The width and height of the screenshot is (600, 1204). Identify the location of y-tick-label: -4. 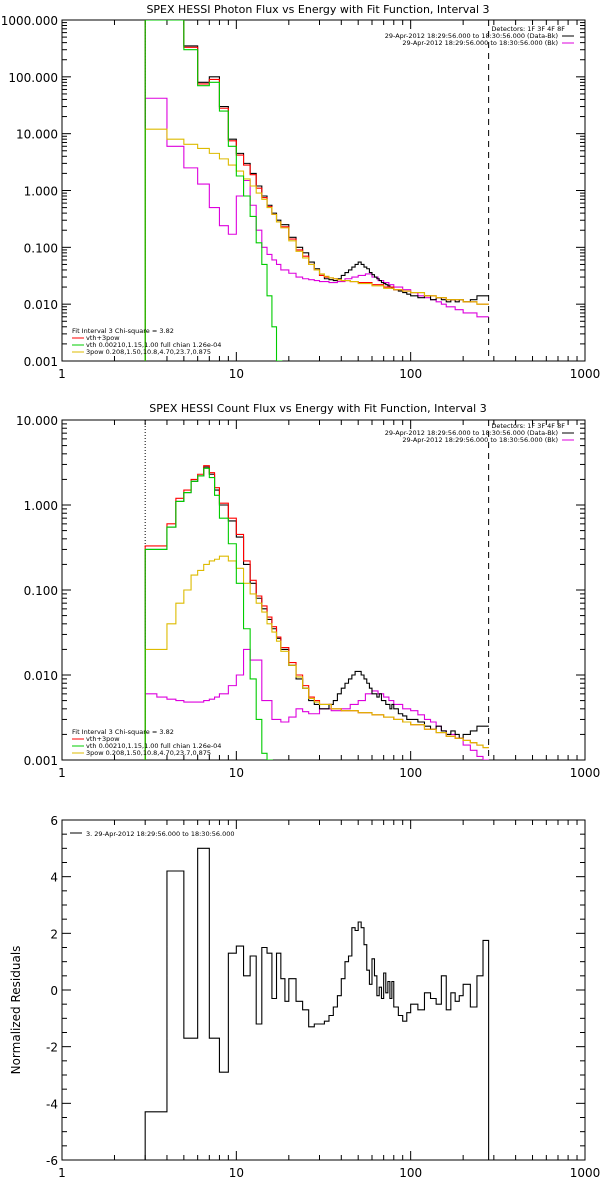
(52, 1104).